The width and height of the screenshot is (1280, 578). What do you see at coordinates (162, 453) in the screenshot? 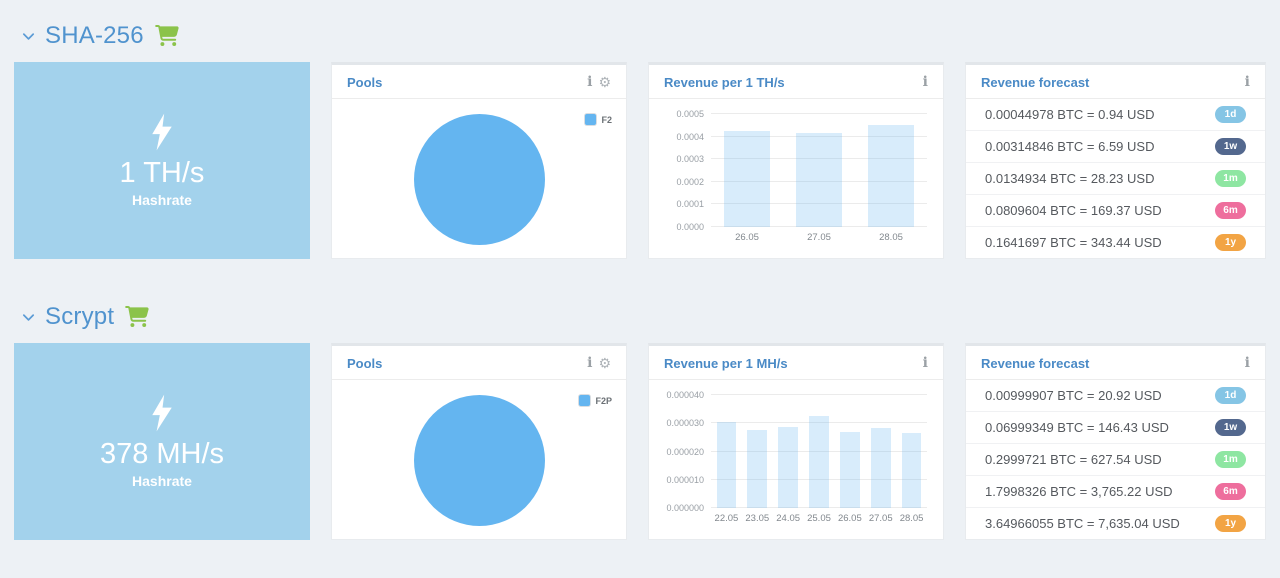
I see `hashrate-value: 378 MH/s` at bounding box center [162, 453].